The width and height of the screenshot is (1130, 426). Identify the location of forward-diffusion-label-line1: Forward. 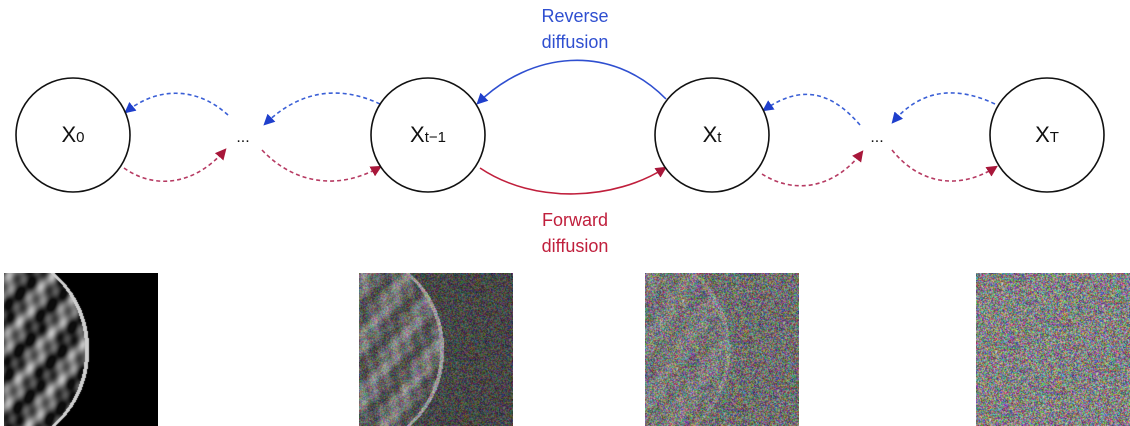
(575, 220).